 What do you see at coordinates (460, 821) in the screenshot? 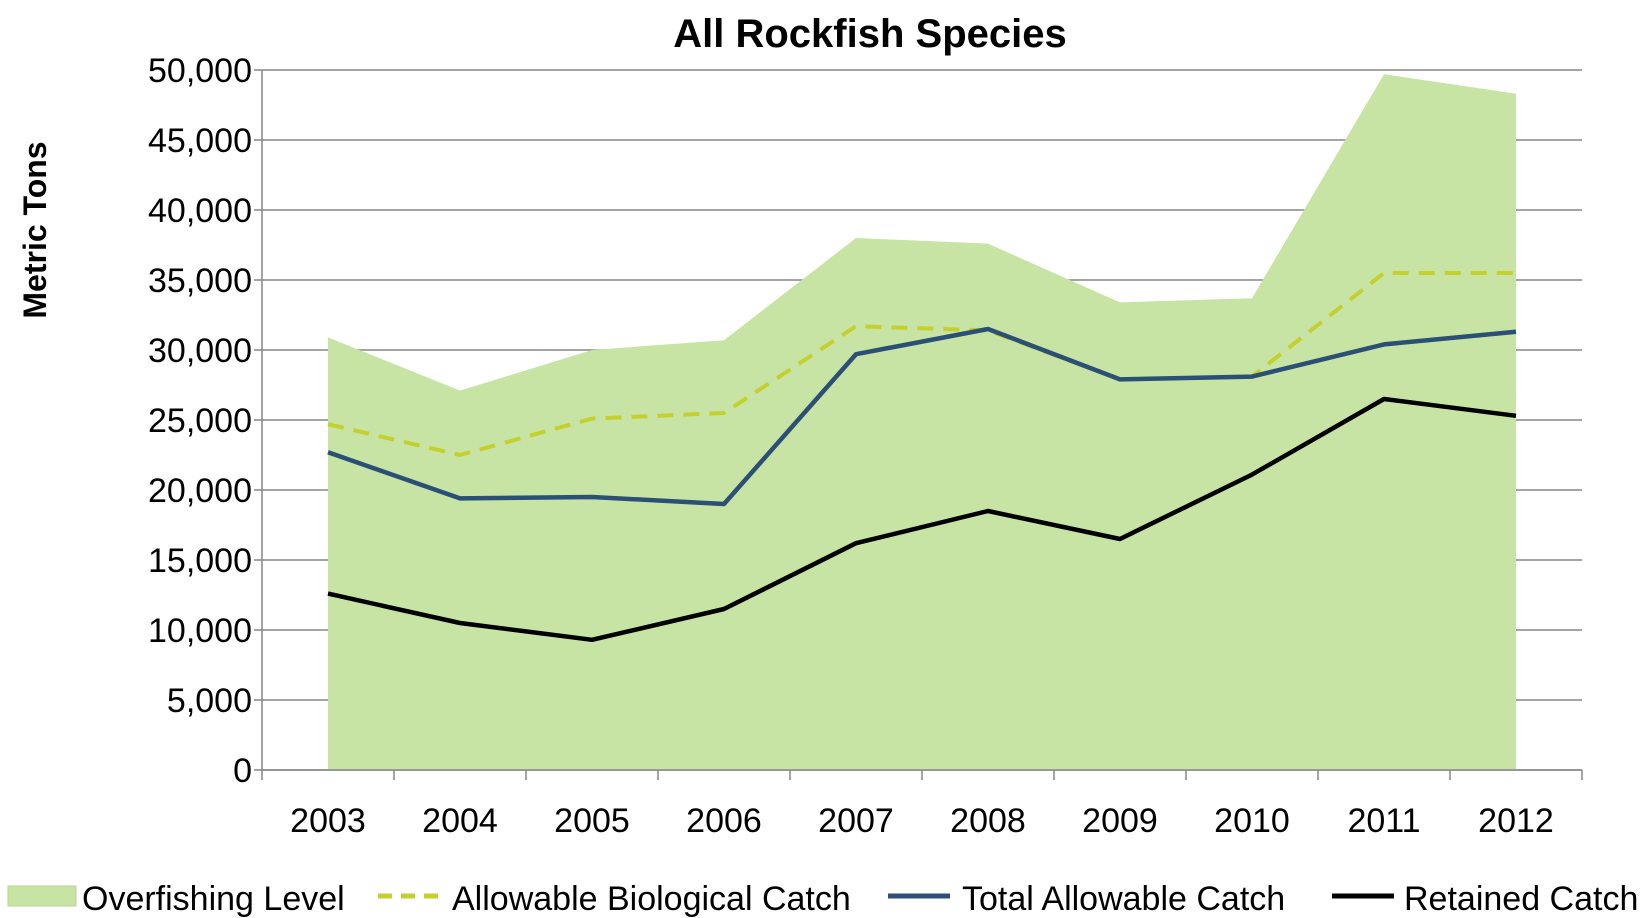
I see `x-tick-label: 2004` at bounding box center [460, 821].